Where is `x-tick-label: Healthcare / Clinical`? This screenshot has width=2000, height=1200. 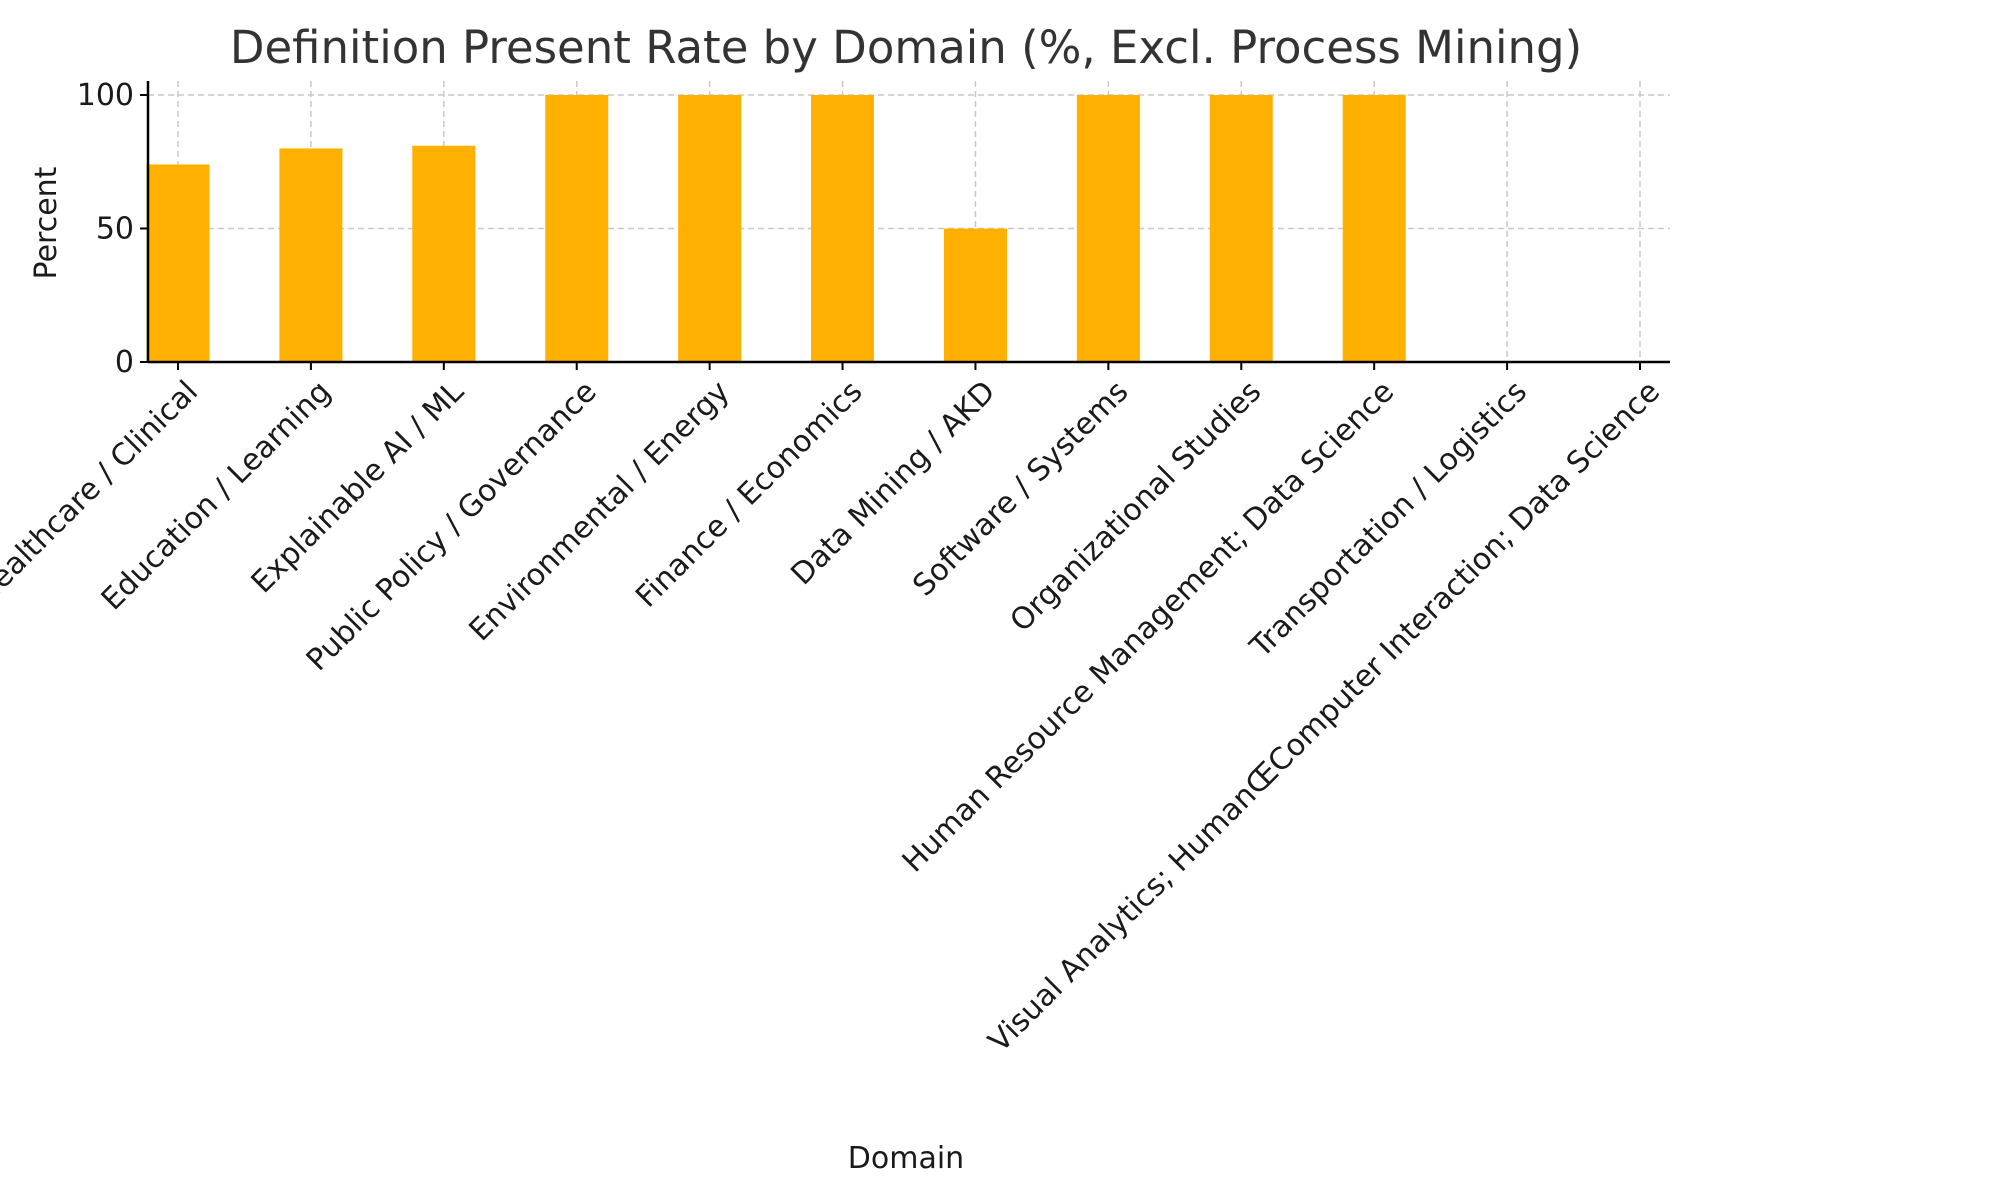 x-tick-label: Healthcare / Clinical is located at coordinates (102, 493).